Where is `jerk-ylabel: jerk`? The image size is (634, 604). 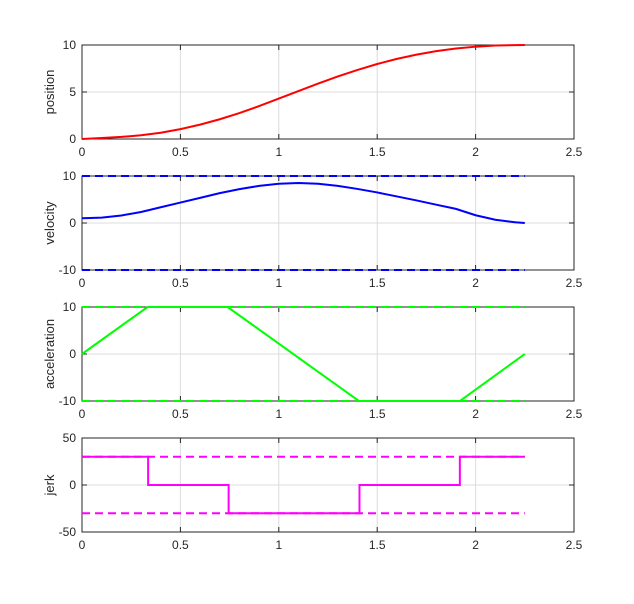 jerk-ylabel: jerk is located at coordinates (49, 485).